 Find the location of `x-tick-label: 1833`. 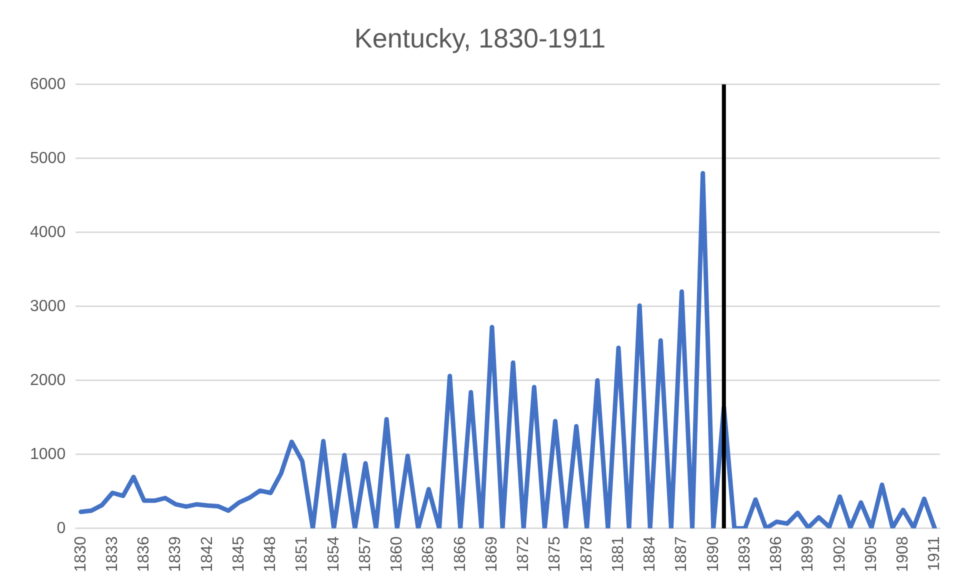

x-tick-label: 1833 is located at coordinates (112, 554).